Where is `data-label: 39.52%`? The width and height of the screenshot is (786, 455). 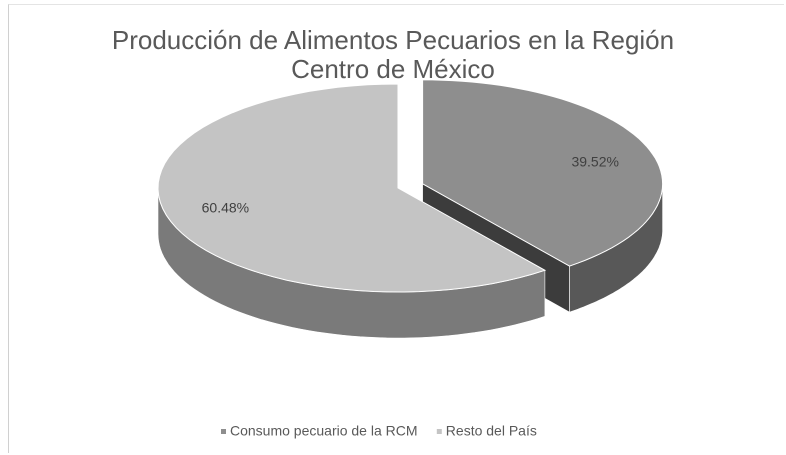 data-label: 39.52% is located at coordinates (594, 162).